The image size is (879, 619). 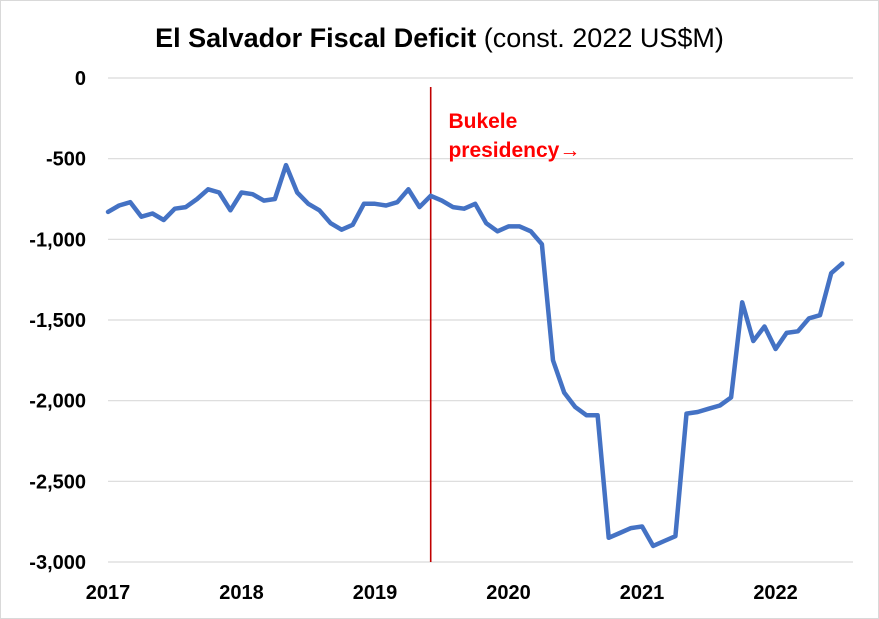 I want to click on annotation-label: Bukele, so click(x=482, y=121).